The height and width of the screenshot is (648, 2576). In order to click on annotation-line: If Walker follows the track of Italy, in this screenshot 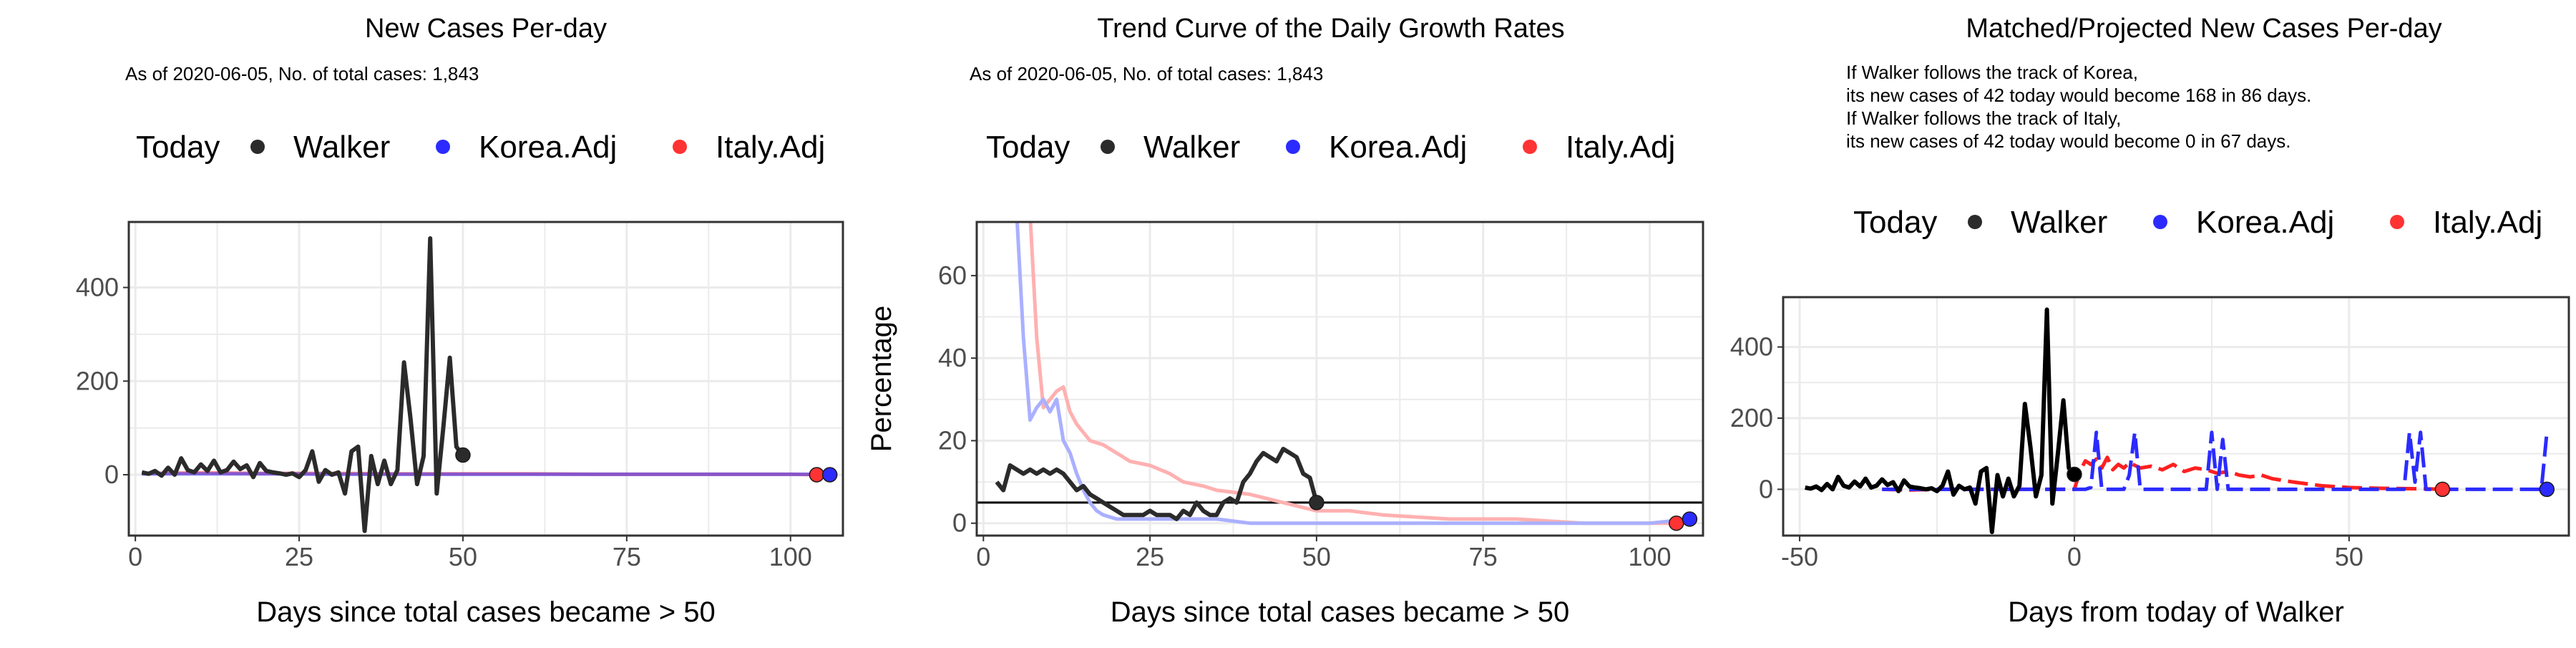, I will do `click(1983, 118)`.